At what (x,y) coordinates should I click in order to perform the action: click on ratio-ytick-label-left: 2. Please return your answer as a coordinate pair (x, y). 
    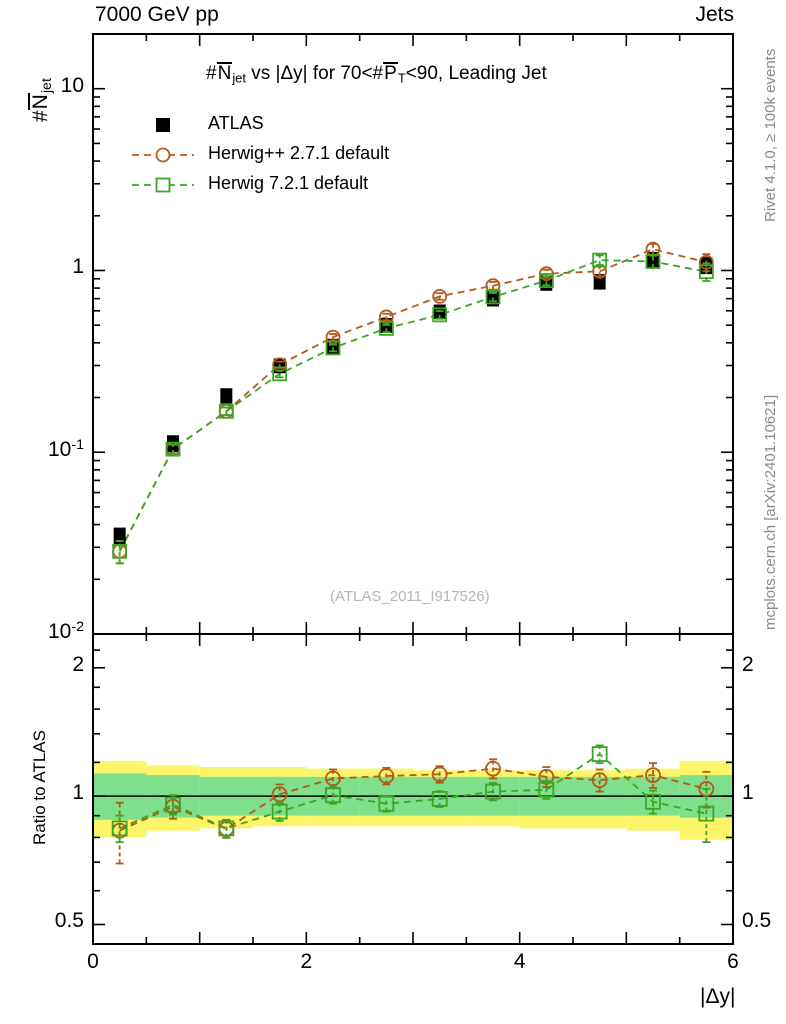
    Looking at the image, I should click on (78, 664).